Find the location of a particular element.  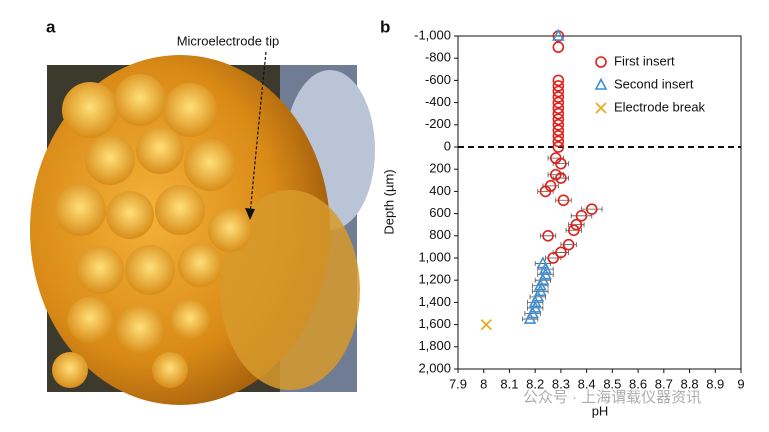

y-tick-label: 600 is located at coordinates (440, 212).